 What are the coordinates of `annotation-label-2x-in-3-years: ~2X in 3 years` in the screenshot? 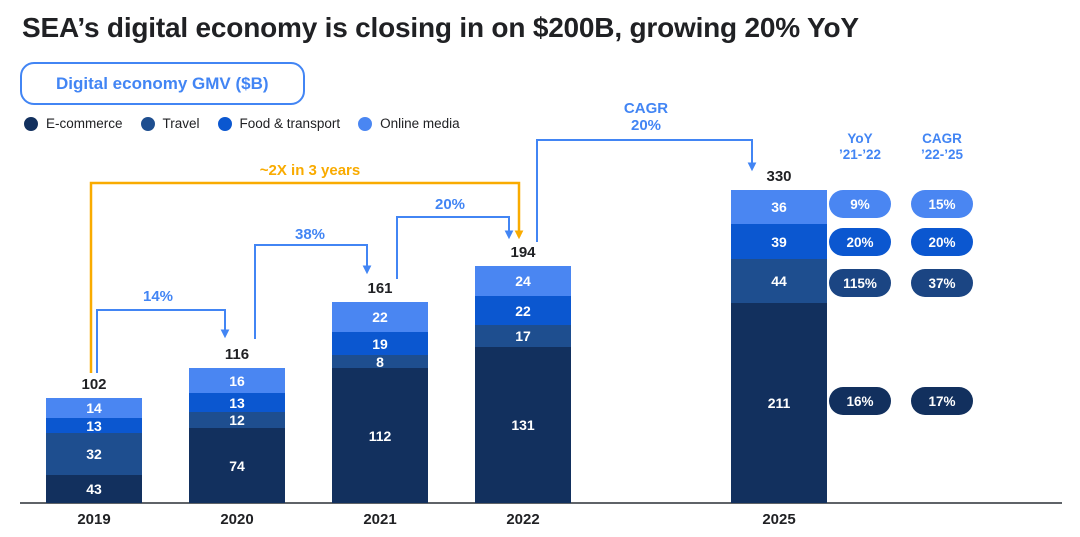 It's located at (310, 170).